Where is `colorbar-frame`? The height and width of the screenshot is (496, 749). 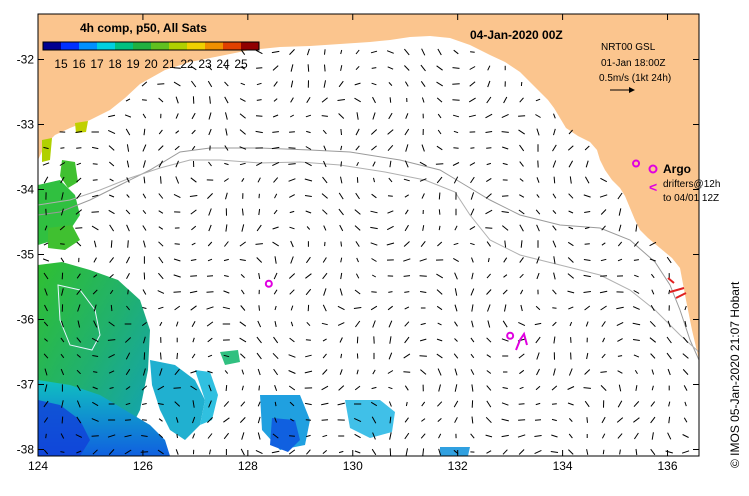
colorbar-frame is located at coordinates (151, 46).